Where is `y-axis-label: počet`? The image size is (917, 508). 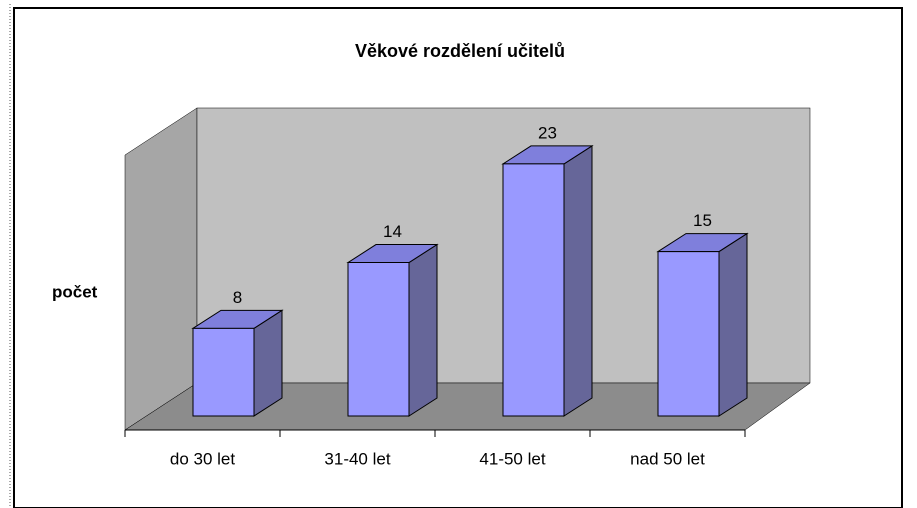
y-axis-label: počet is located at coordinates (75, 291).